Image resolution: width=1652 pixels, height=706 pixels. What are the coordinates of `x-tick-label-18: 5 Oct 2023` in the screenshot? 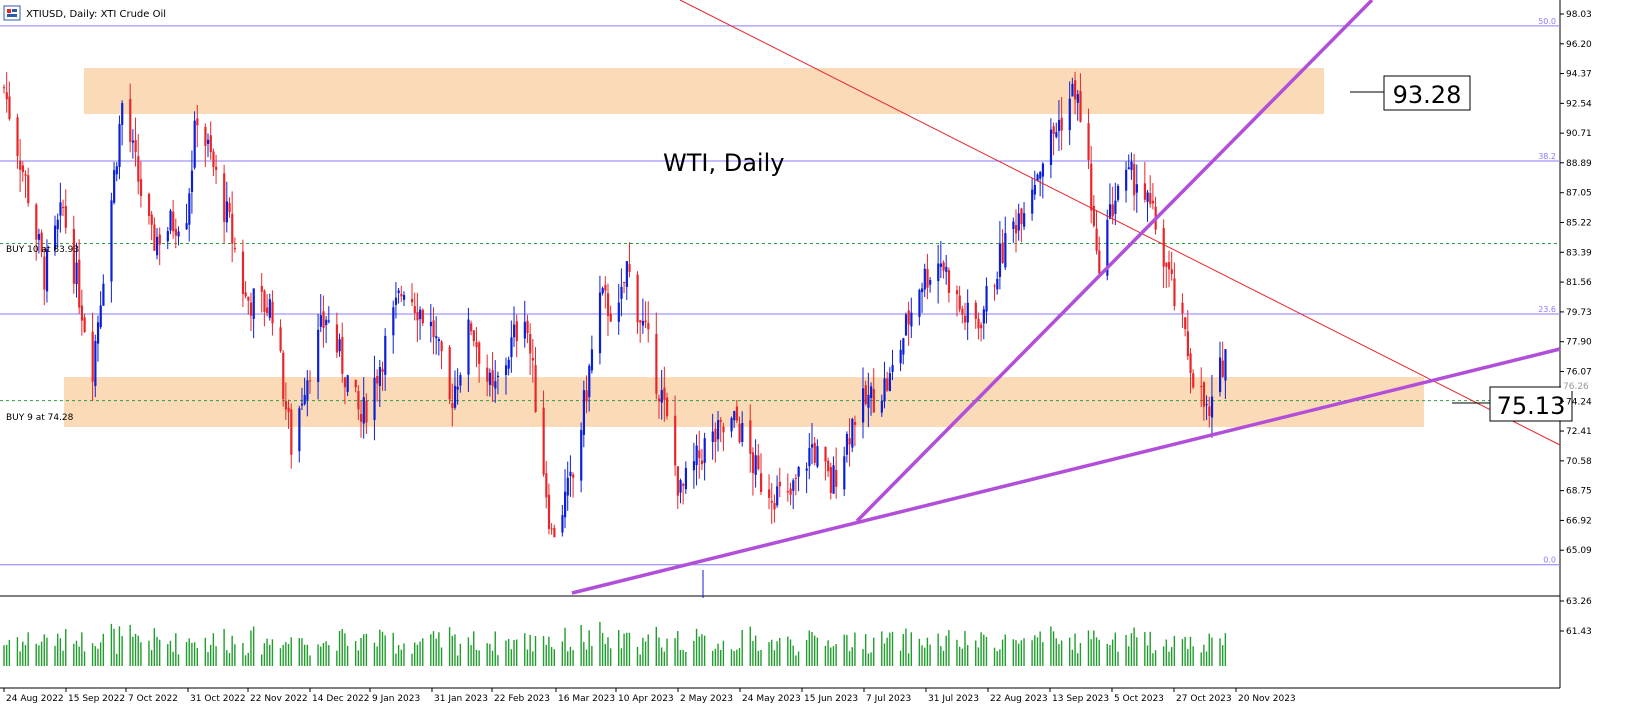 It's located at (1139, 699).